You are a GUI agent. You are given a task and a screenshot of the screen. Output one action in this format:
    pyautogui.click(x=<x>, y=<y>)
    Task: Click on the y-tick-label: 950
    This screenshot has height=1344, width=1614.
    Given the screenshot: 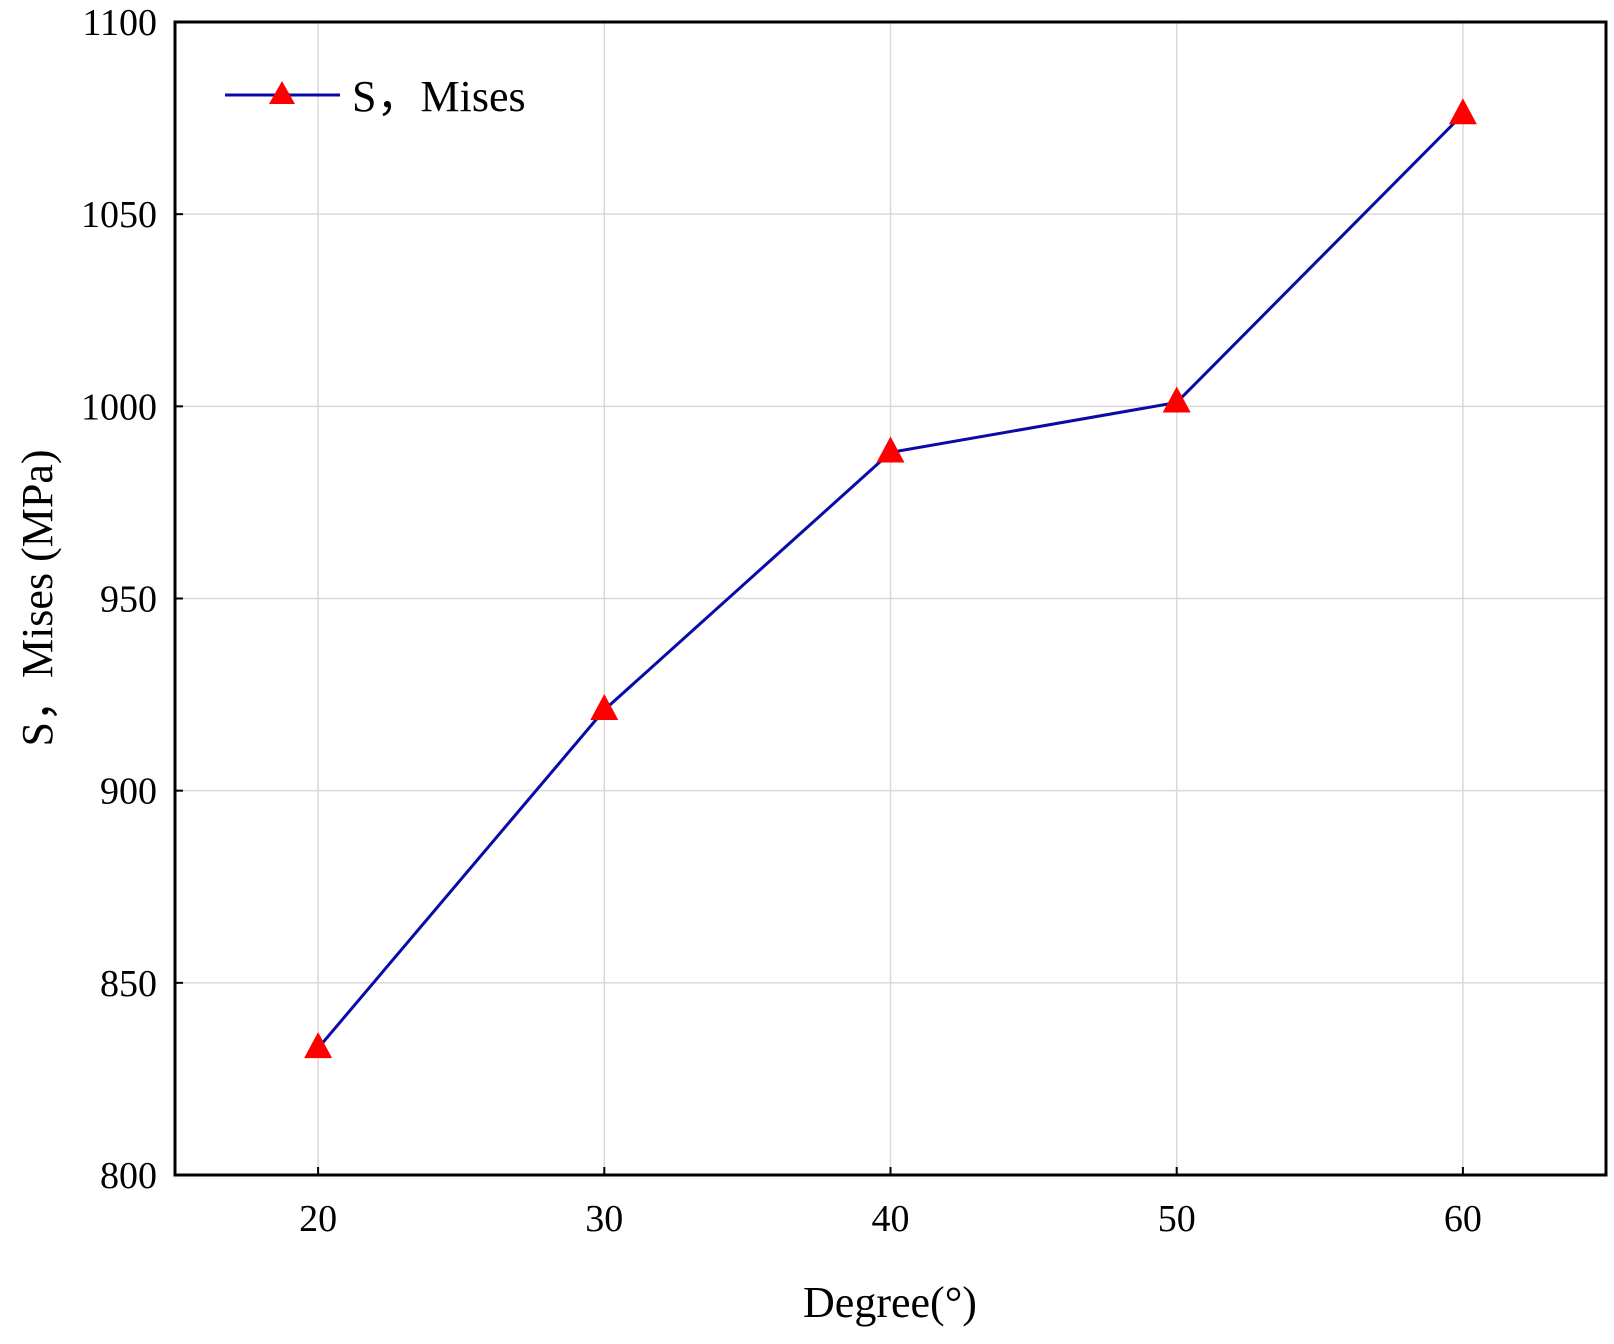 What is the action you would take?
    pyautogui.click(x=128, y=600)
    